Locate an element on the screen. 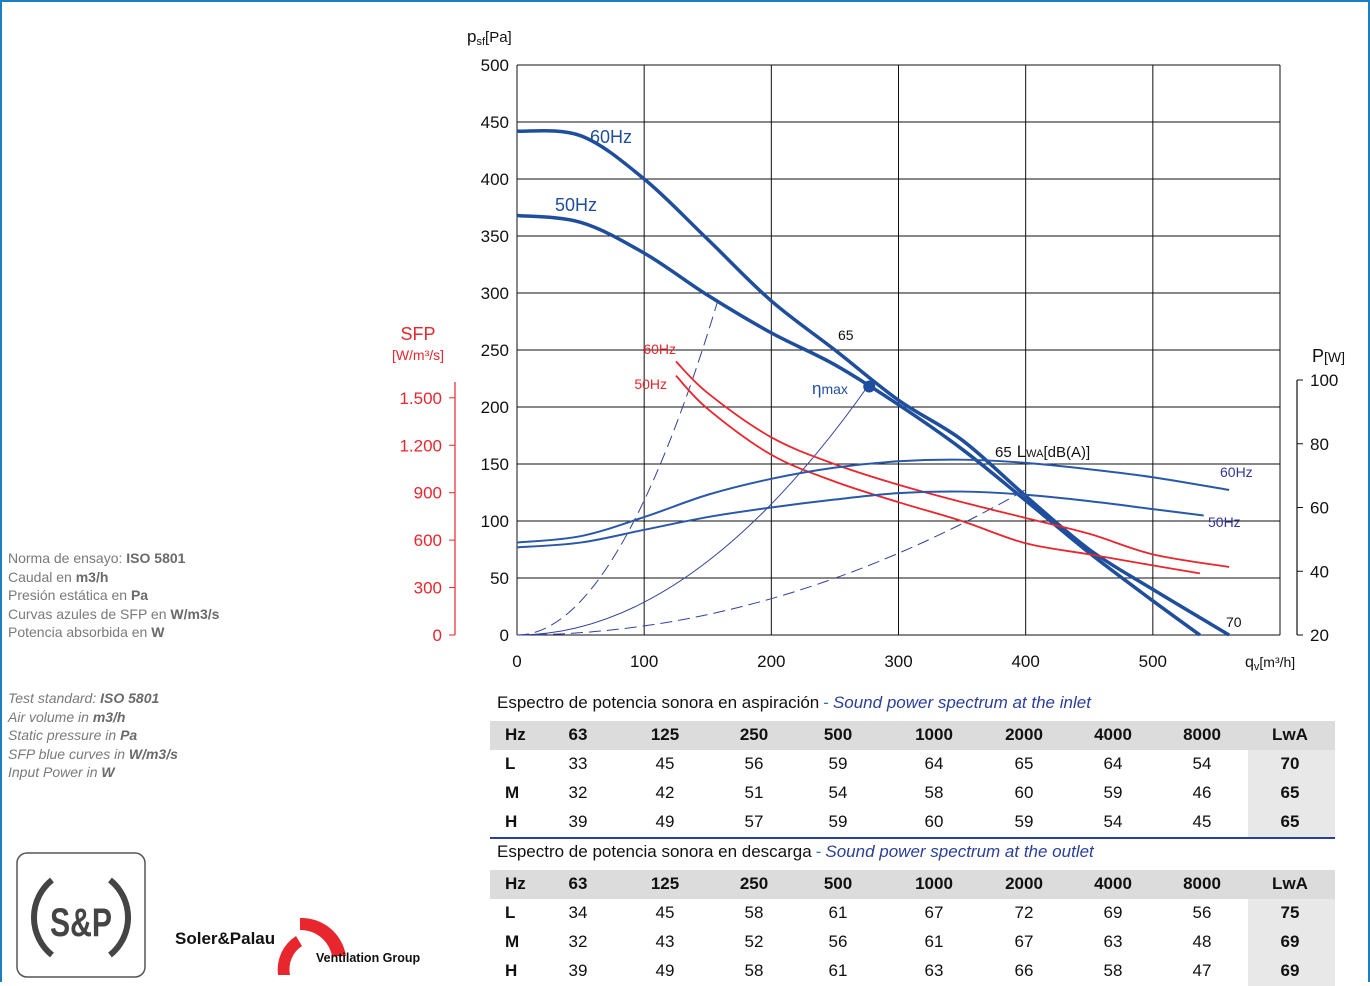 The image size is (1370, 986). note-text: Curvas azules de SFP en is located at coordinates (87, 613).